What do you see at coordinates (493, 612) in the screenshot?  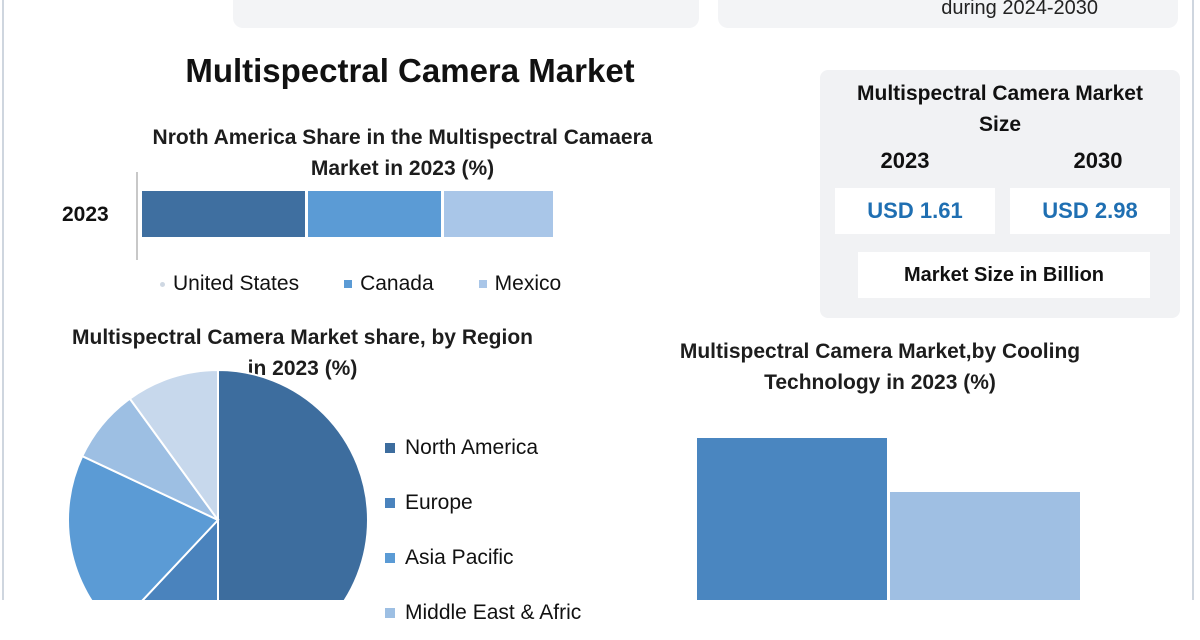 I see `legend-label: Middle East & Afric` at bounding box center [493, 612].